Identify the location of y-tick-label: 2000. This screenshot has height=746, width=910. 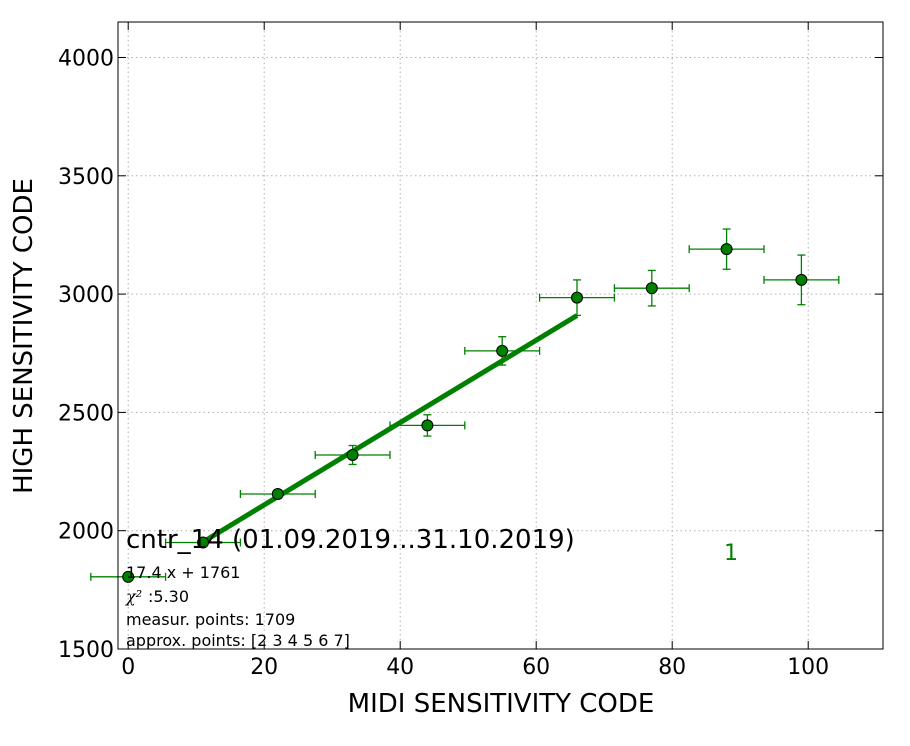
(86, 532).